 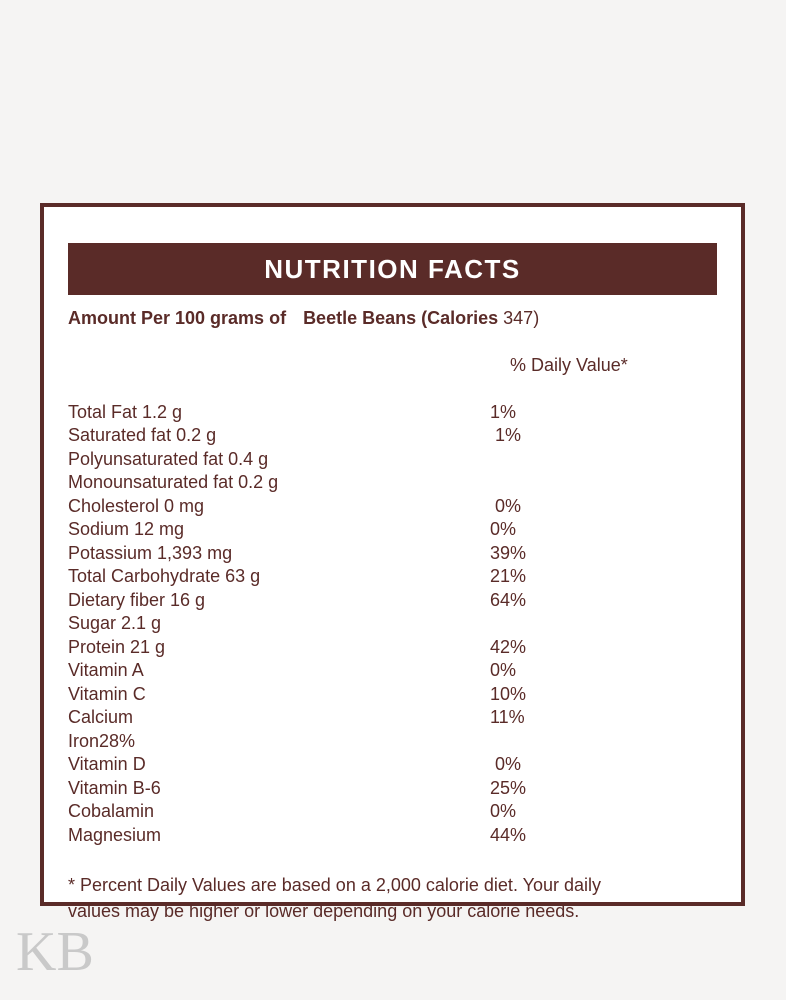 I want to click on nutrient-row: Potassium 1,393 mg 39%, so click(x=392, y=554).